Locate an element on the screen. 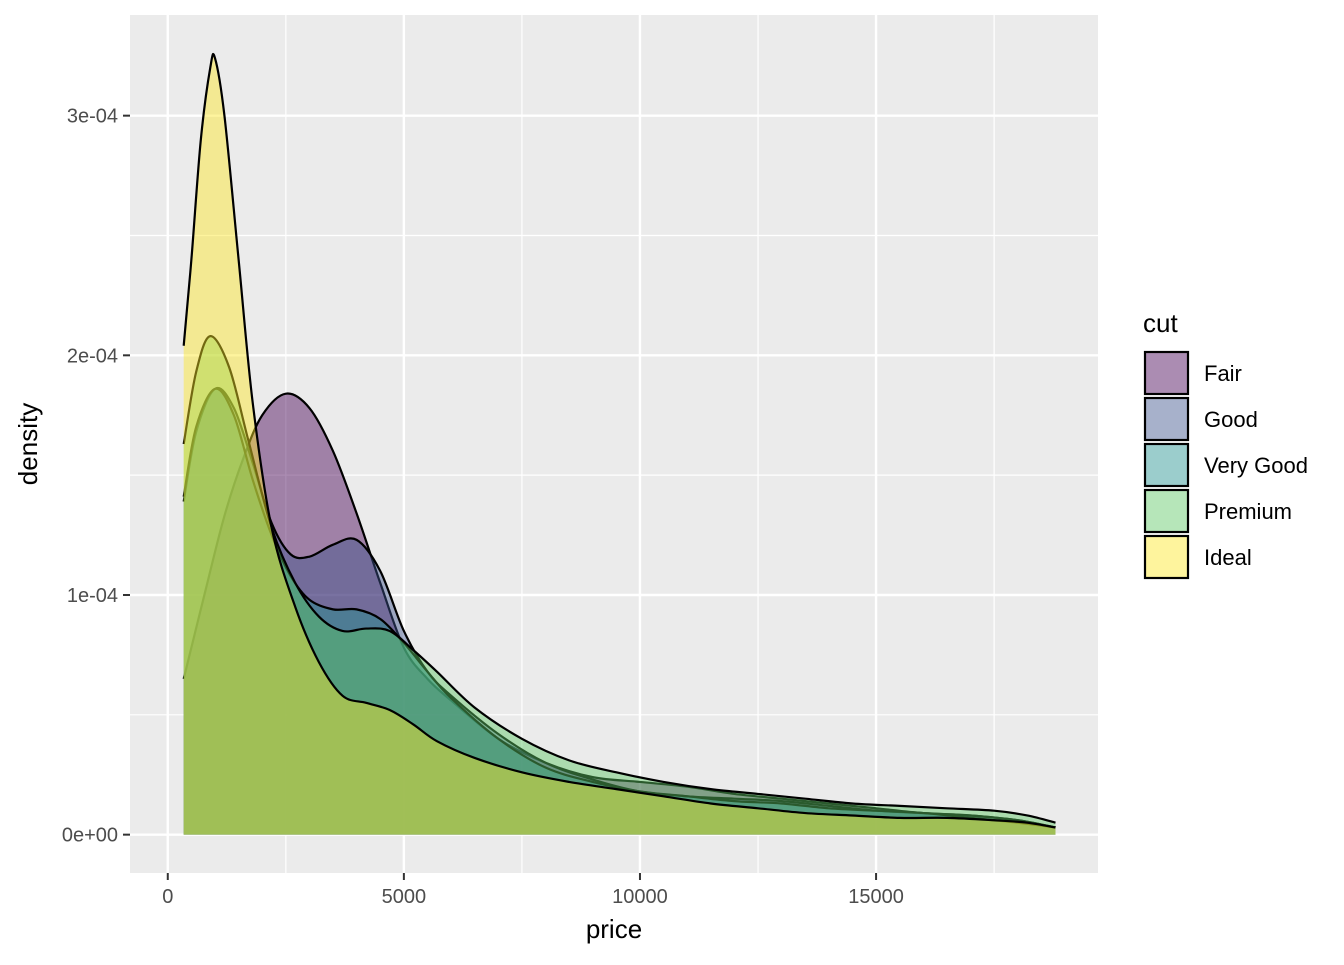 The height and width of the screenshot is (965, 1344). y-axis-title: density is located at coordinates (28, 444).